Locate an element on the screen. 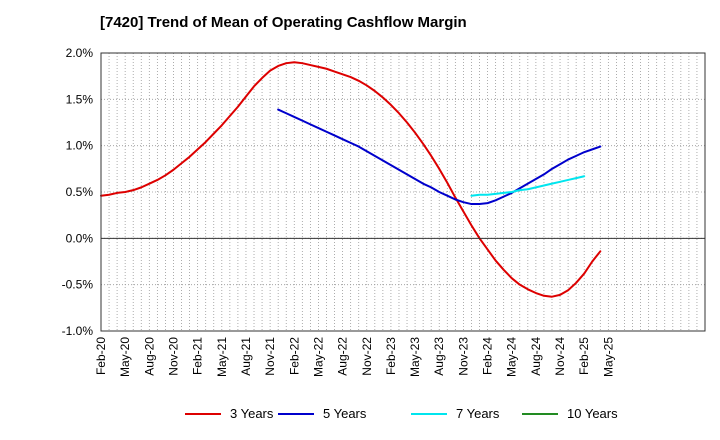  x-tick-label: Feb-23 is located at coordinates (391, 356).